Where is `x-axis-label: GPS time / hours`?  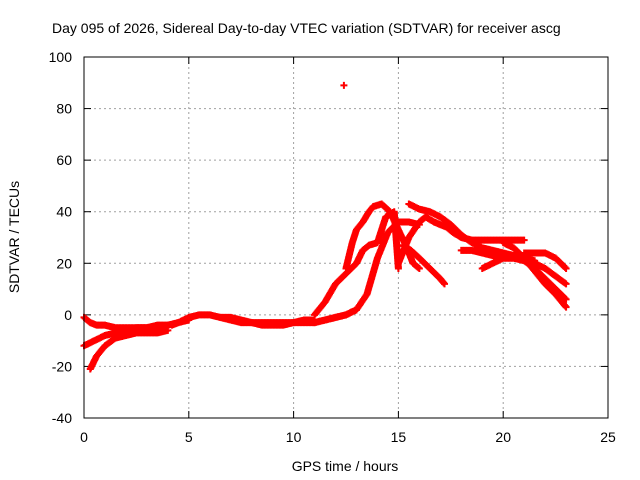 x-axis-label: GPS time / hours is located at coordinates (345, 466).